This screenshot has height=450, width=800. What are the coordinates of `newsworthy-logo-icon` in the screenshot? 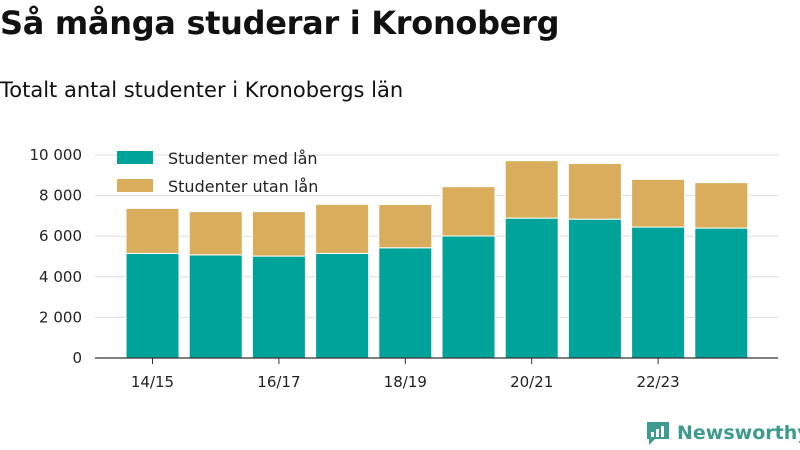 It's located at (658, 433).